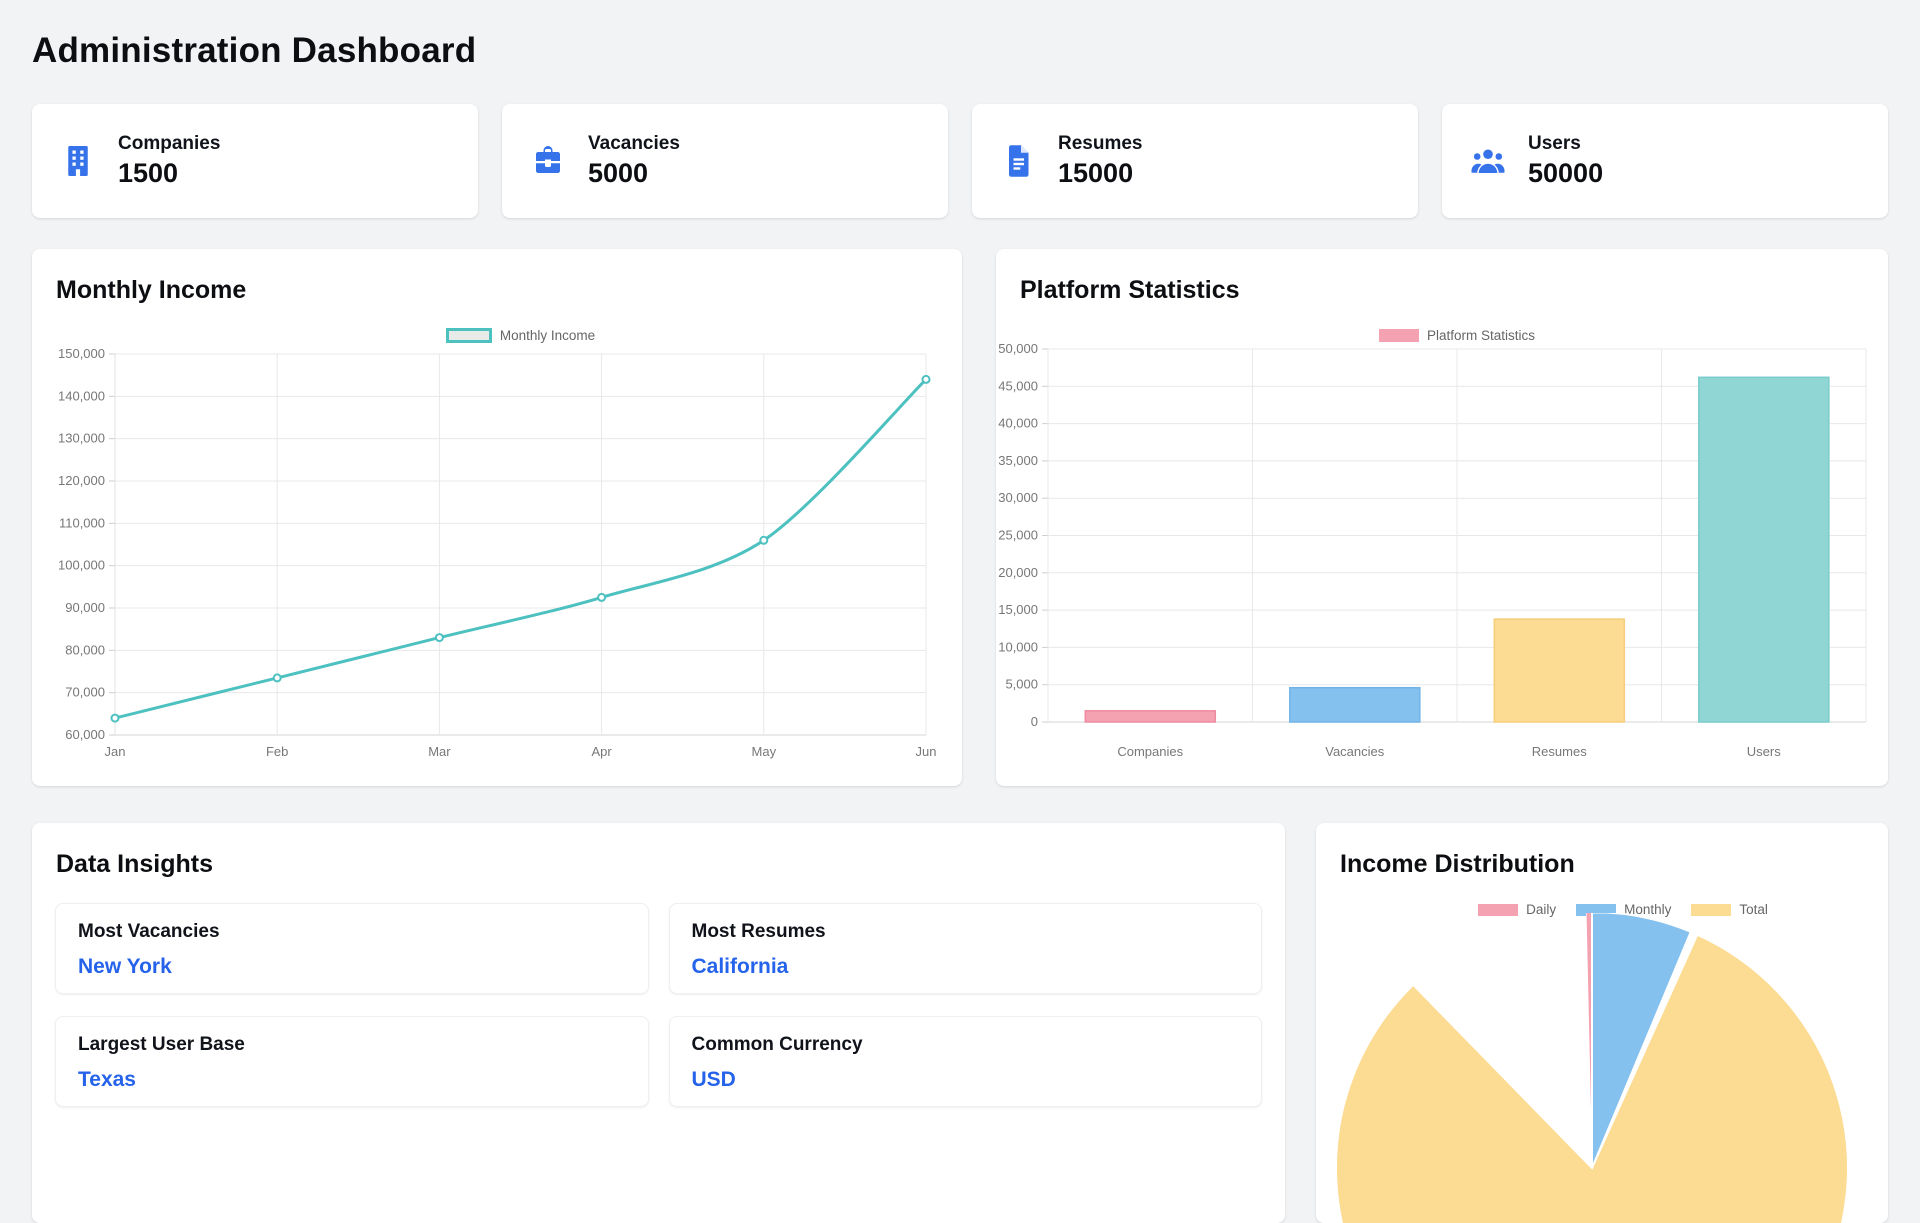 The width and height of the screenshot is (1920, 1223). I want to click on legend-label: Platform Statistics, so click(1481, 335).